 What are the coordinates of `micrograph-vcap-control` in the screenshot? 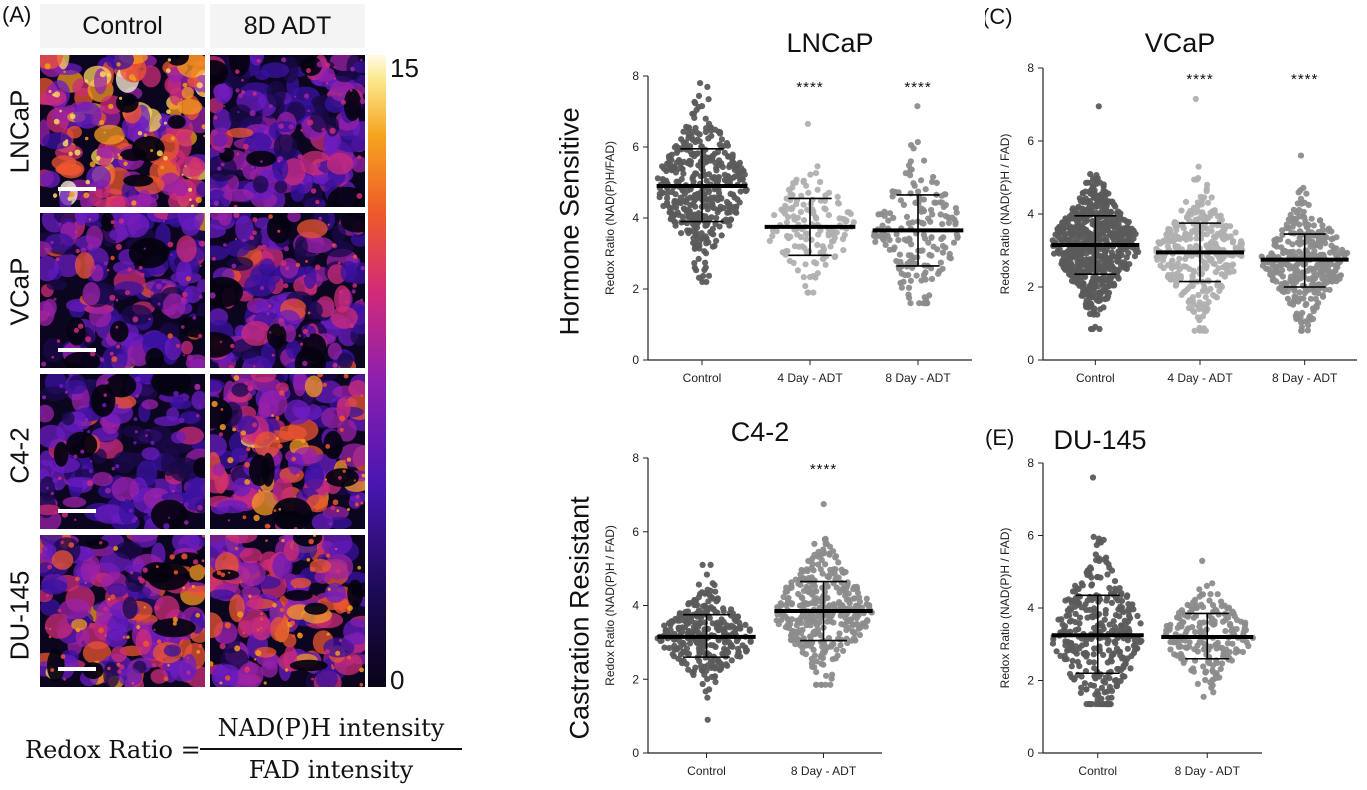 It's located at (122, 290).